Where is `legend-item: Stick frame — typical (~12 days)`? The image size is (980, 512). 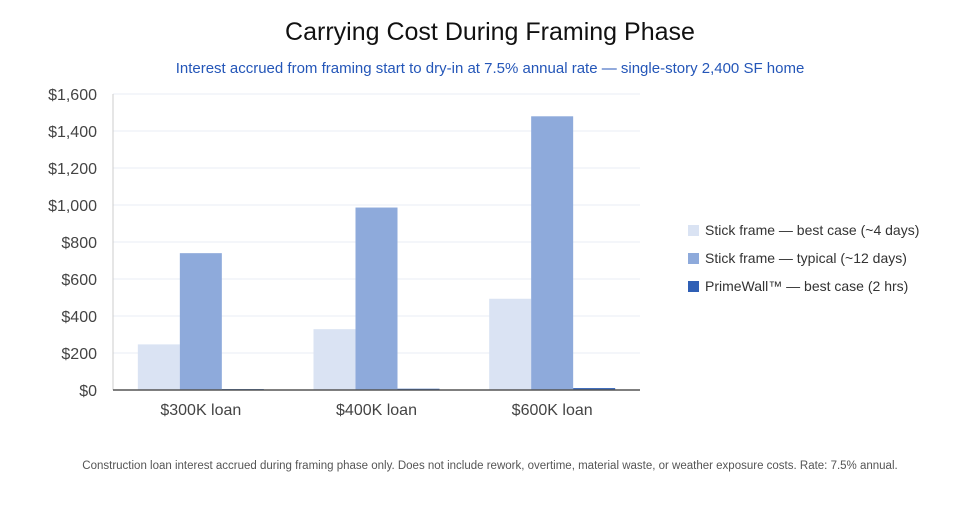 legend-item: Stick frame — typical (~12 days) is located at coordinates (803, 258).